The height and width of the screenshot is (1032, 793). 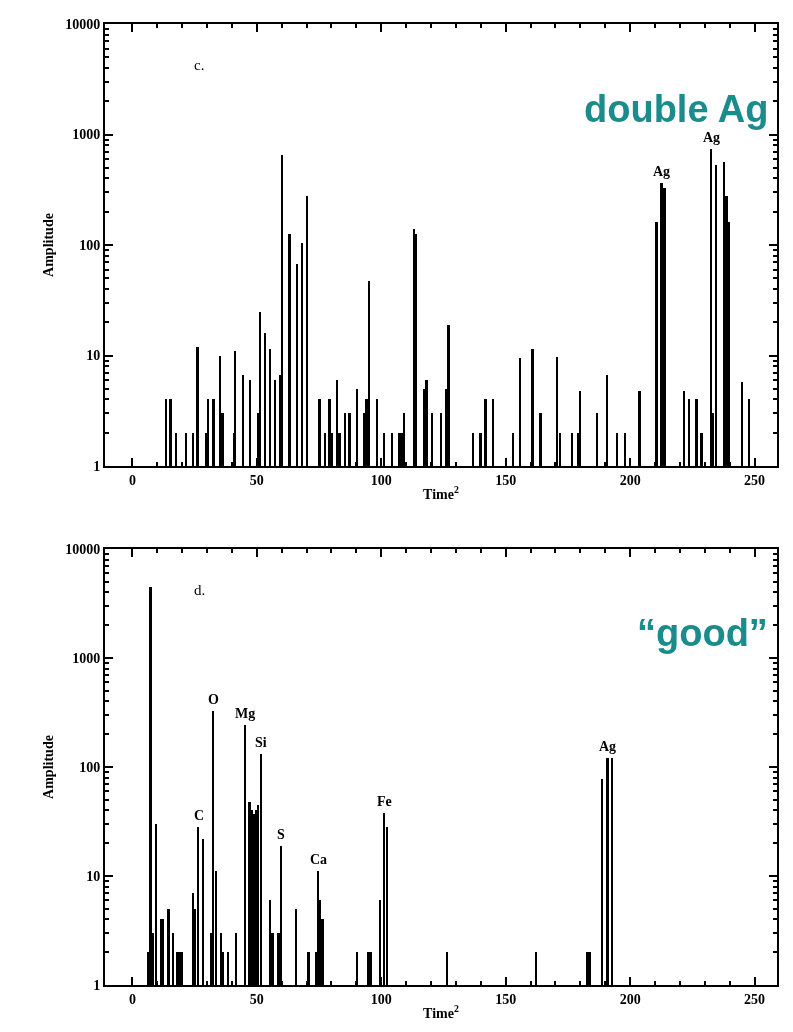 I want to click on annotation: C, so click(x=199, y=815).